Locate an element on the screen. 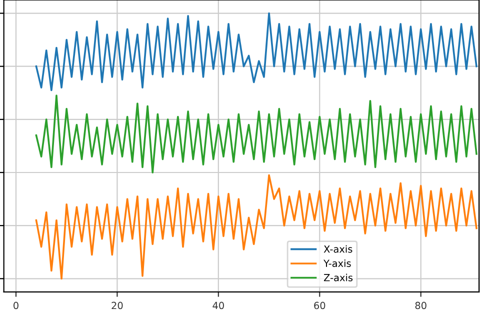 The image size is (480, 334). x-tick-label: 0 is located at coordinates (16, 306).